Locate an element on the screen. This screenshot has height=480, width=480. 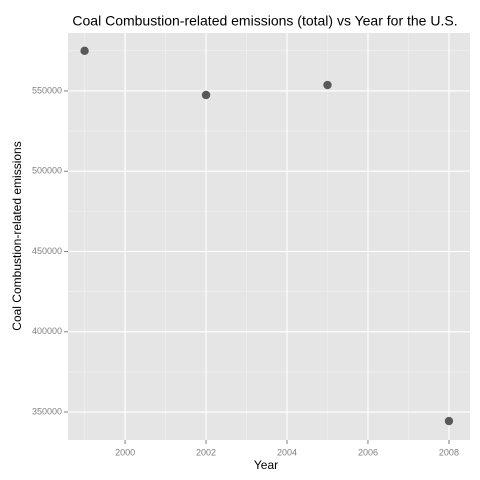
x-tick-label: 2000 is located at coordinates (125, 452).